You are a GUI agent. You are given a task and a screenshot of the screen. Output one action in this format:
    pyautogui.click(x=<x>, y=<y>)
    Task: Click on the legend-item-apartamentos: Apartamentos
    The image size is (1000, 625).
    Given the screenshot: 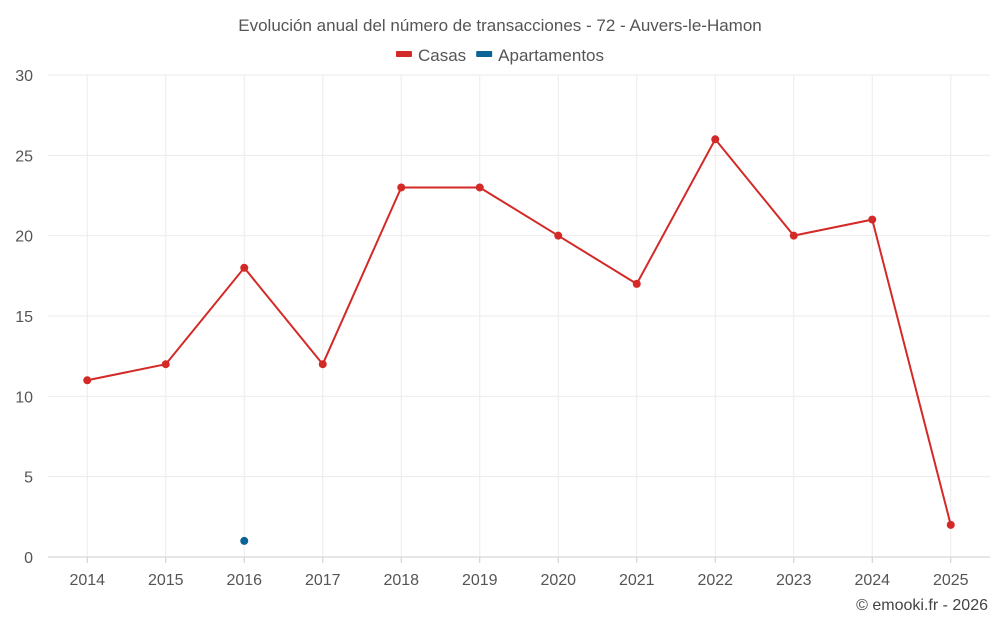 What is the action you would take?
    pyautogui.click(x=540, y=55)
    